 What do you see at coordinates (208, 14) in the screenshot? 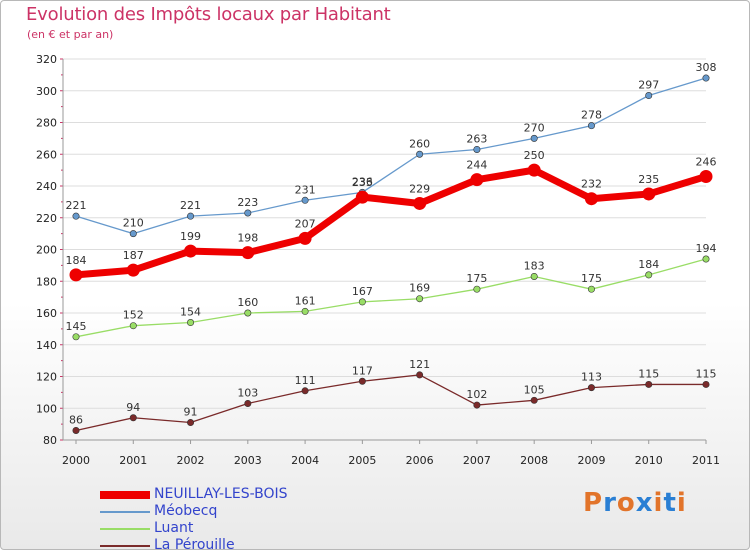
I see `chart-title: Evolution des Impôts locaux par Habitant` at bounding box center [208, 14].